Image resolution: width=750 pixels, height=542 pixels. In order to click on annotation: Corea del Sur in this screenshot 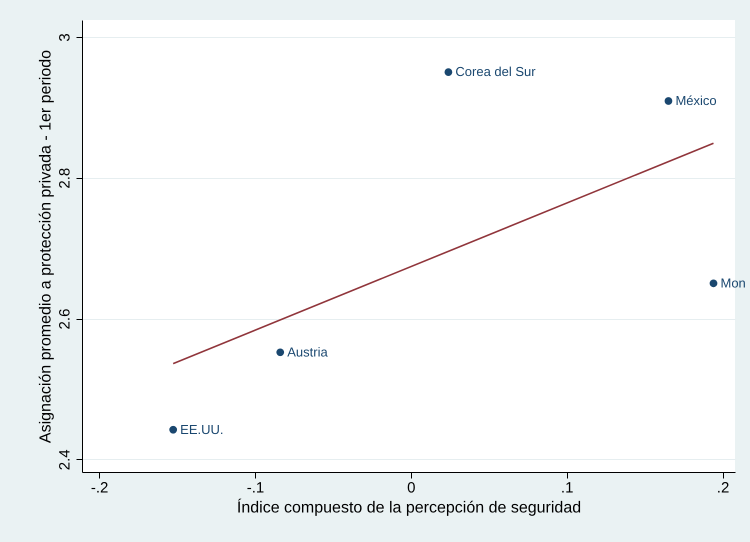, I will do `click(495, 72)`.